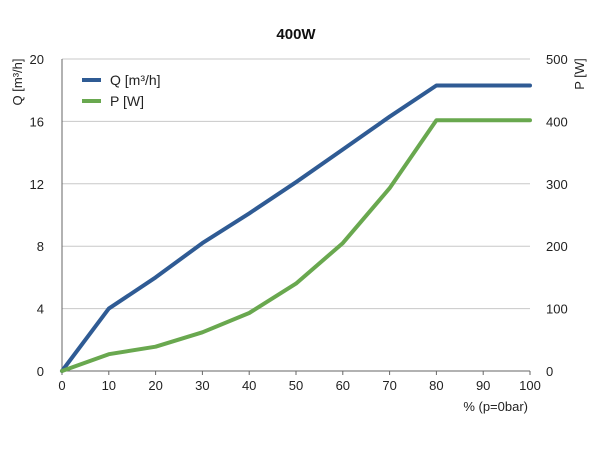  I want to click on legend-label: P [W], so click(127, 101).